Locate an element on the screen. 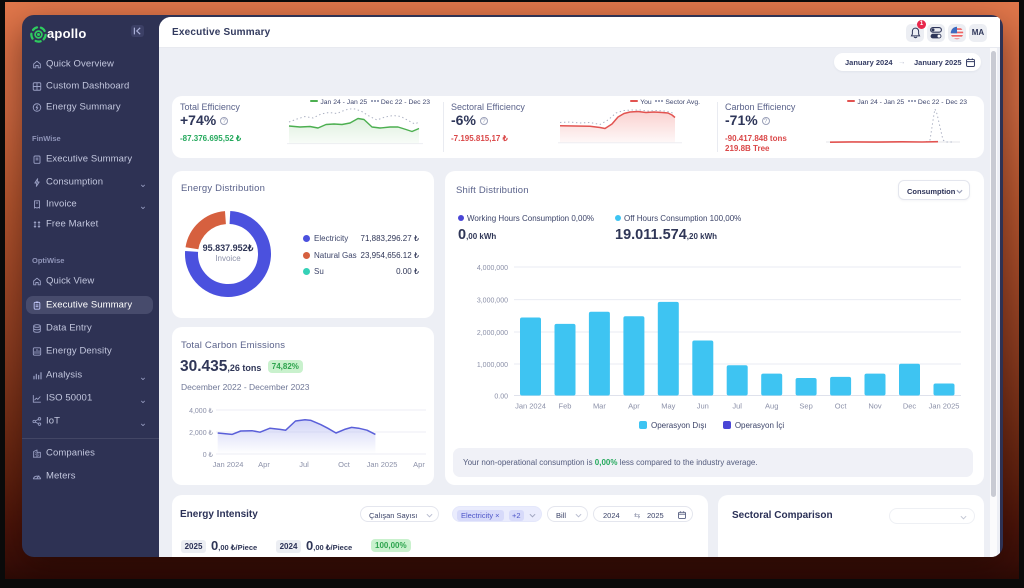 The width and height of the screenshot is (1024, 588). svg-text: 2,000,000 is located at coordinates (492, 333).